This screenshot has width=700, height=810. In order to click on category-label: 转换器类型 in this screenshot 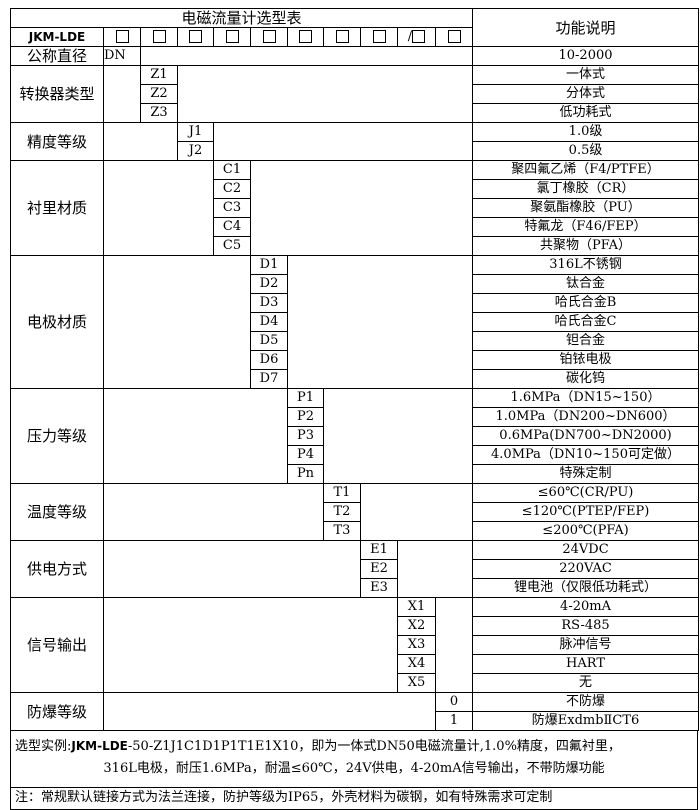, I will do `click(57, 94)`.